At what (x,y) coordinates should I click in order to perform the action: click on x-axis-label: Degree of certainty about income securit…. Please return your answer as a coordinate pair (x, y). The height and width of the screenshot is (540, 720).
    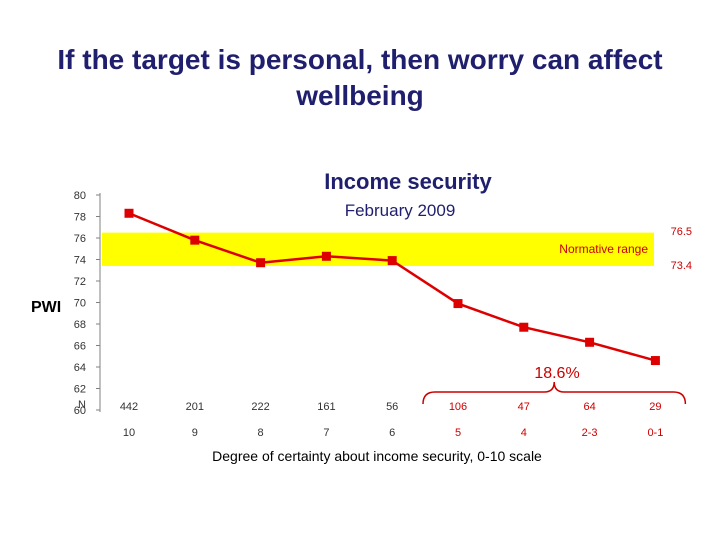
    Looking at the image, I should click on (377, 456).